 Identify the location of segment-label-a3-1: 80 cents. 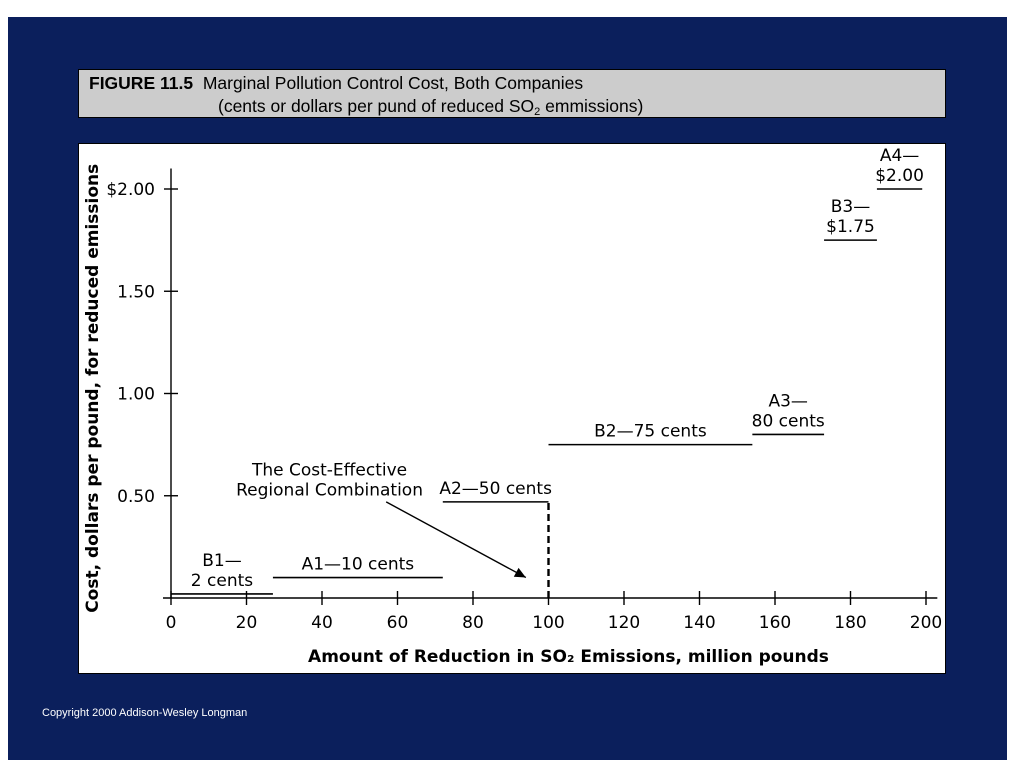
(788, 421).